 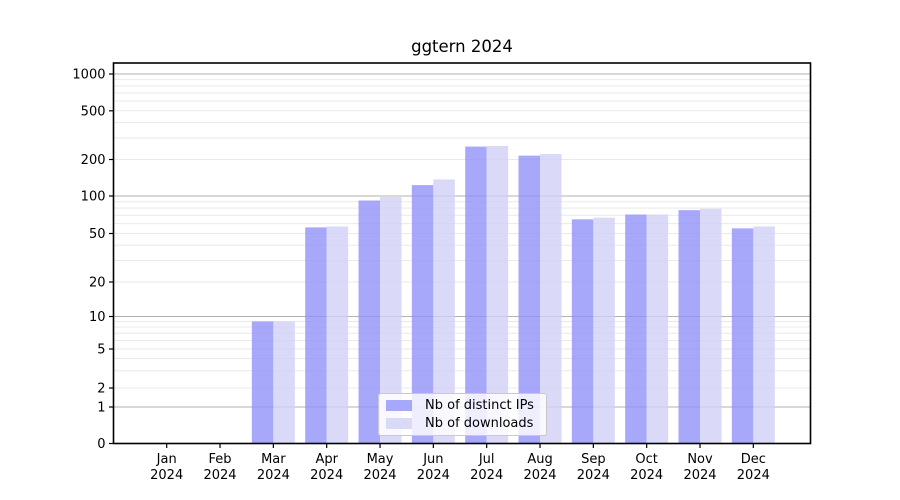 I want to click on legend-item-distinct-ips: Nb of distinct IPs, so click(x=466, y=405).